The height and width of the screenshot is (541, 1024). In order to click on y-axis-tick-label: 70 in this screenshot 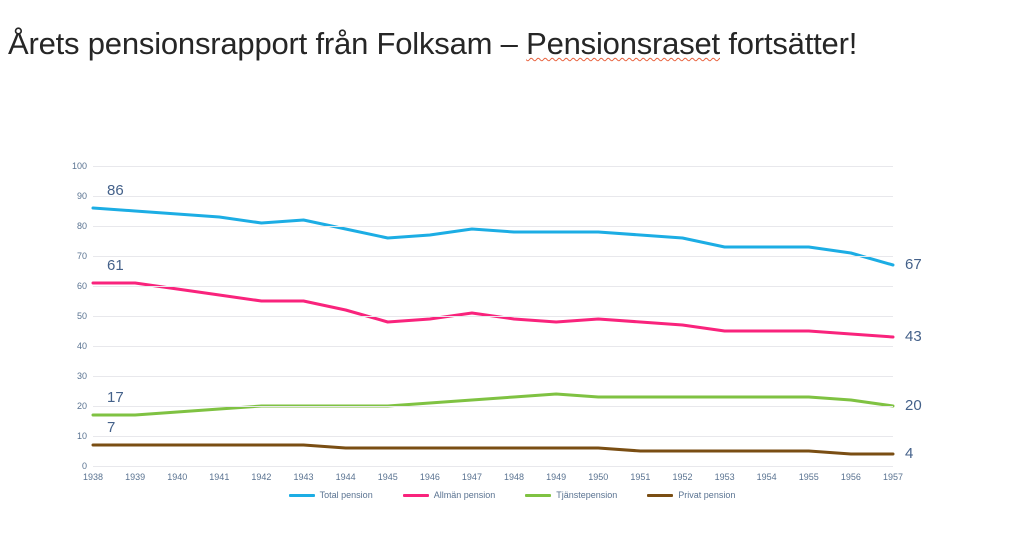, I will do `click(81, 256)`.